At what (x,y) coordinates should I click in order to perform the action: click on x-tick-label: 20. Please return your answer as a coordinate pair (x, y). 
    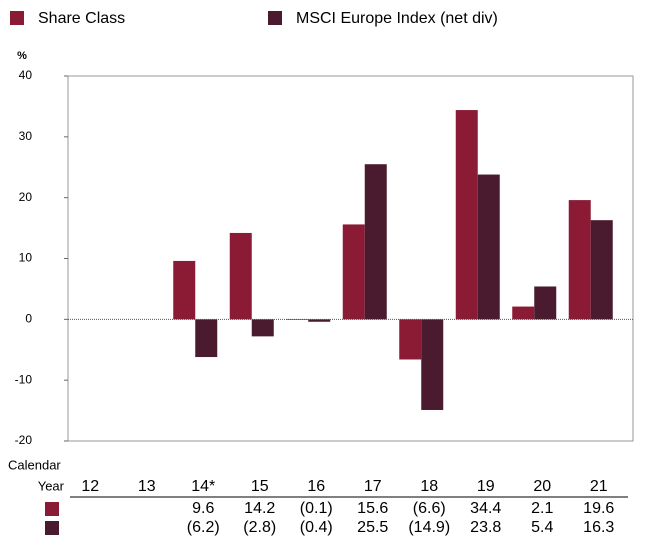
    Looking at the image, I should click on (542, 486).